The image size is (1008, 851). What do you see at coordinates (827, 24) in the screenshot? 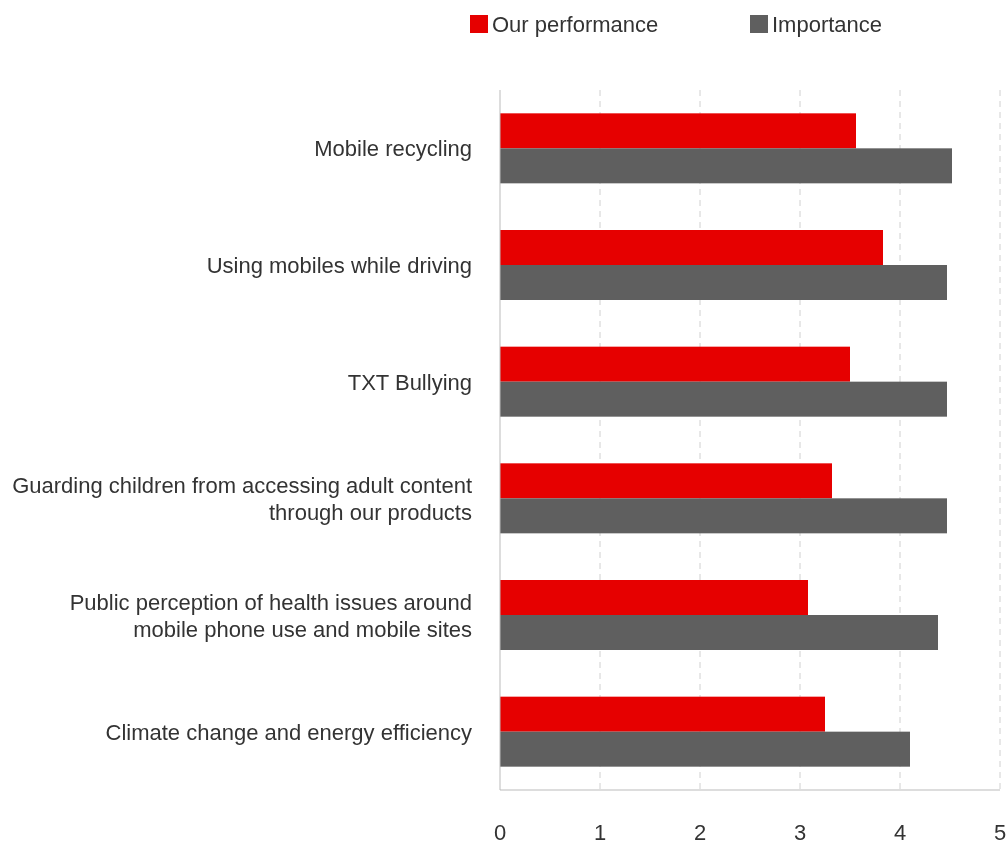
I see `legend-label: Importance` at bounding box center [827, 24].